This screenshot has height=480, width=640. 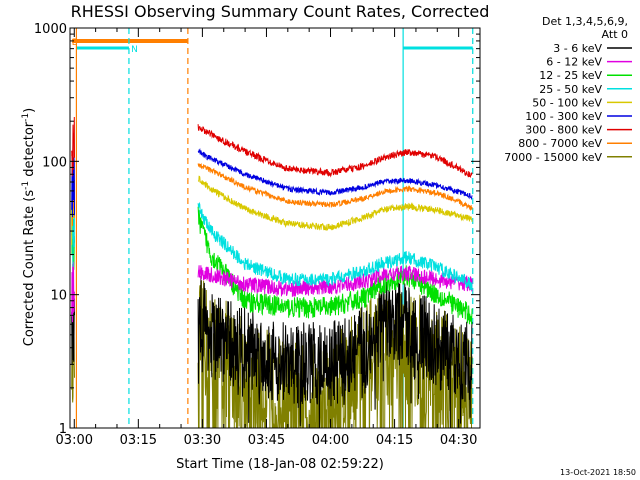 I want to click on saa-marker-label: N, so click(x=134, y=50).